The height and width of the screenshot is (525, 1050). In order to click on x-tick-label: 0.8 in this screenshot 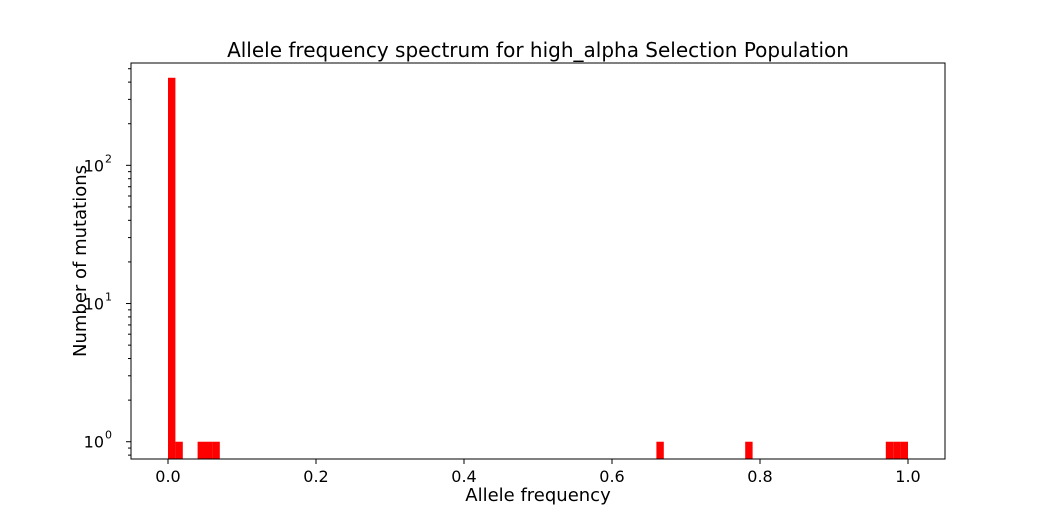, I will do `click(759, 476)`.